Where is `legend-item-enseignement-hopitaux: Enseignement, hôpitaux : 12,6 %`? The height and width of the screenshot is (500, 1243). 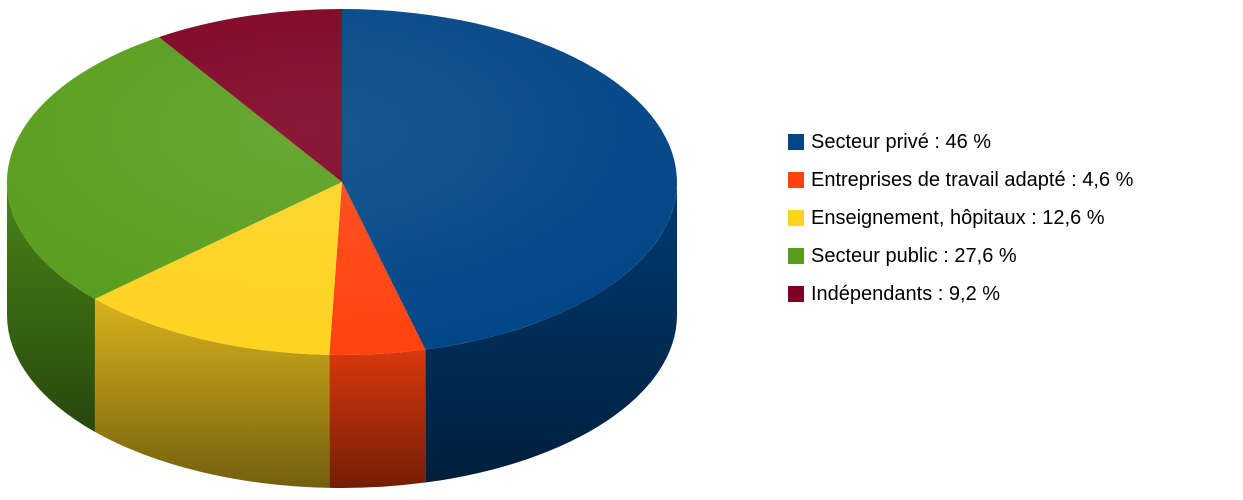 legend-item-enseignement-hopitaux: Enseignement, hôpitaux : 12,6 % is located at coordinates (960, 218).